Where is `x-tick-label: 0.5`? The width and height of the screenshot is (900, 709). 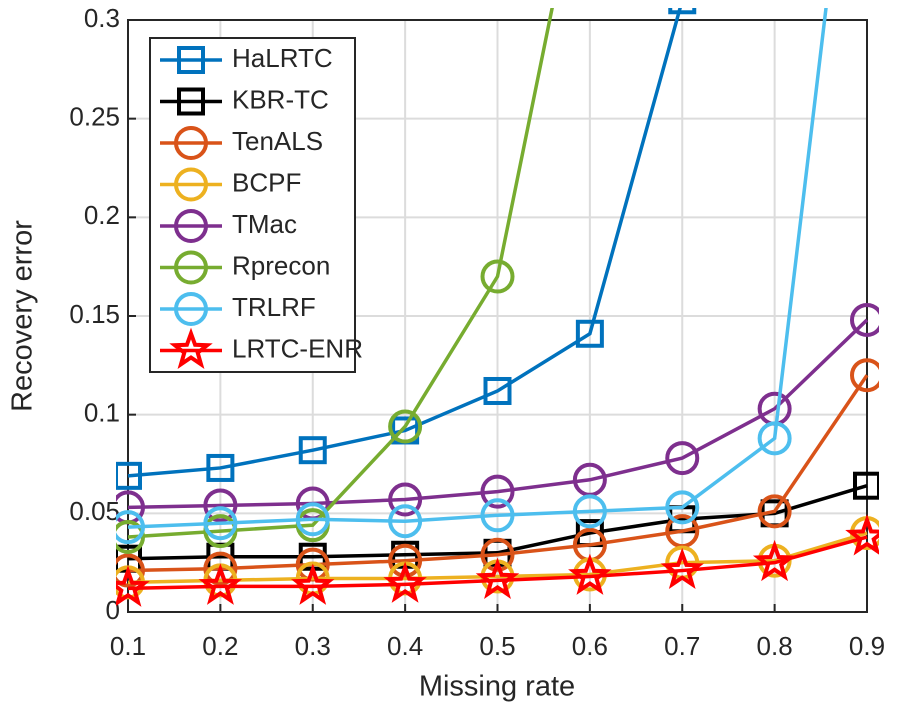 x-tick-label: 0.5 is located at coordinates (497, 646).